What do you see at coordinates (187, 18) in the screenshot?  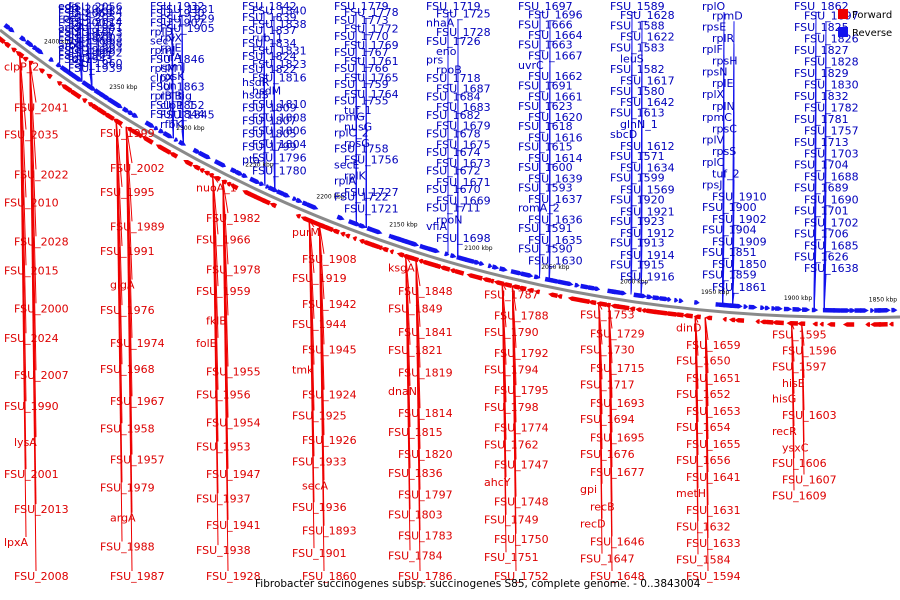 I see `reverse-gene-label: FSU_1929` at bounding box center [187, 18].